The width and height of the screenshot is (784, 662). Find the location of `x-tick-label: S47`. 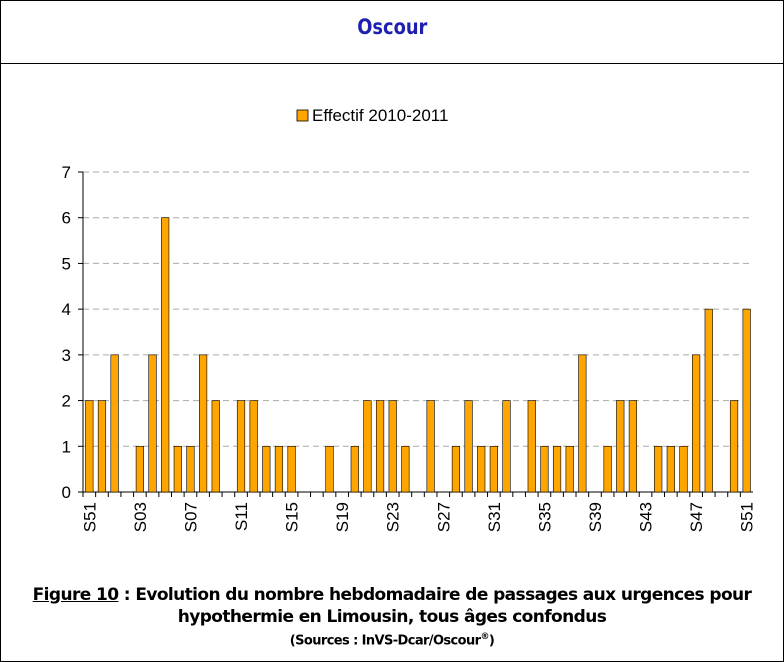

x-tick-label: S47 is located at coordinates (696, 517).